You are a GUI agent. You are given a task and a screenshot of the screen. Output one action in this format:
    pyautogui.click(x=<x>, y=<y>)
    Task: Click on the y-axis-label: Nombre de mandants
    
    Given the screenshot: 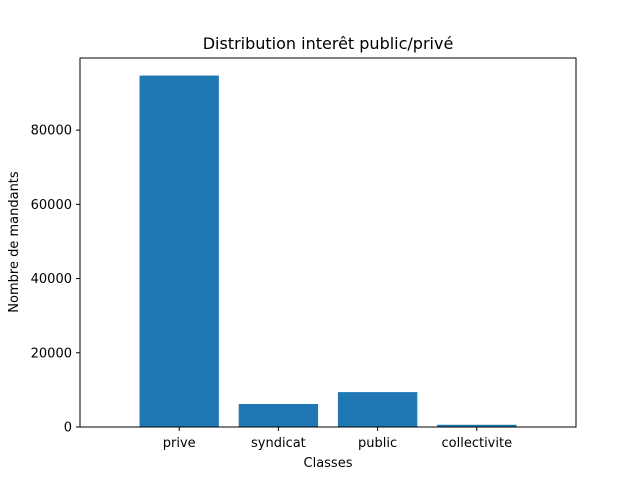 What is the action you would take?
    pyautogui.click(x=14, y=242)
    